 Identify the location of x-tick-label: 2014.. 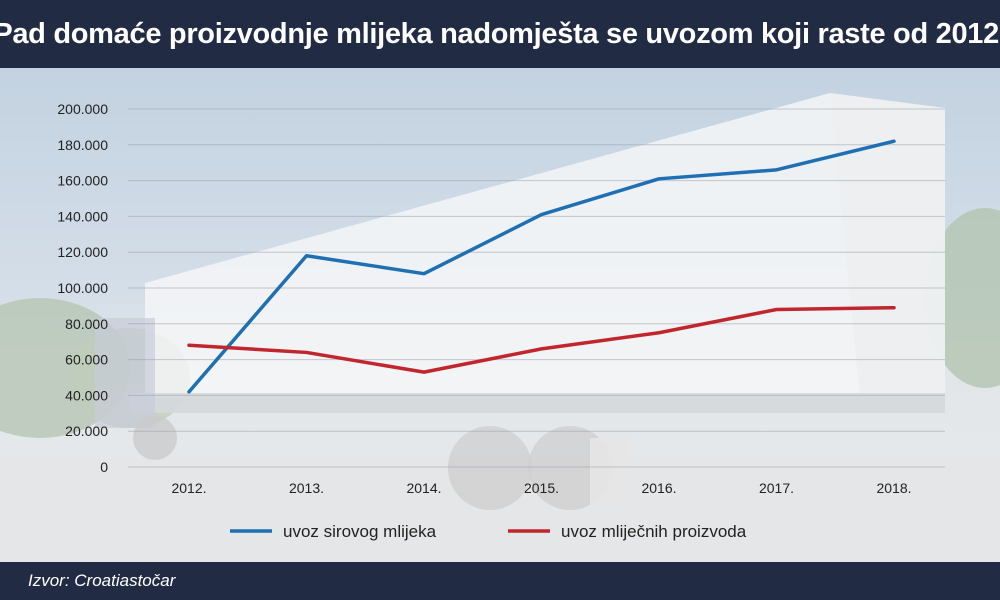
(423, 488).